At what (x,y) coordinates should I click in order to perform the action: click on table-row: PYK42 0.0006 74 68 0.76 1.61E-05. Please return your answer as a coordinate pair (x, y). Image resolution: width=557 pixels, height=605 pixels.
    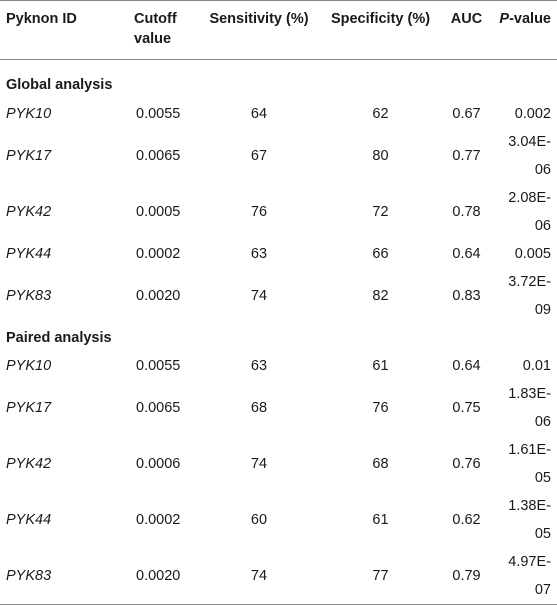
    Looking at the image, I should click on (278, 464).